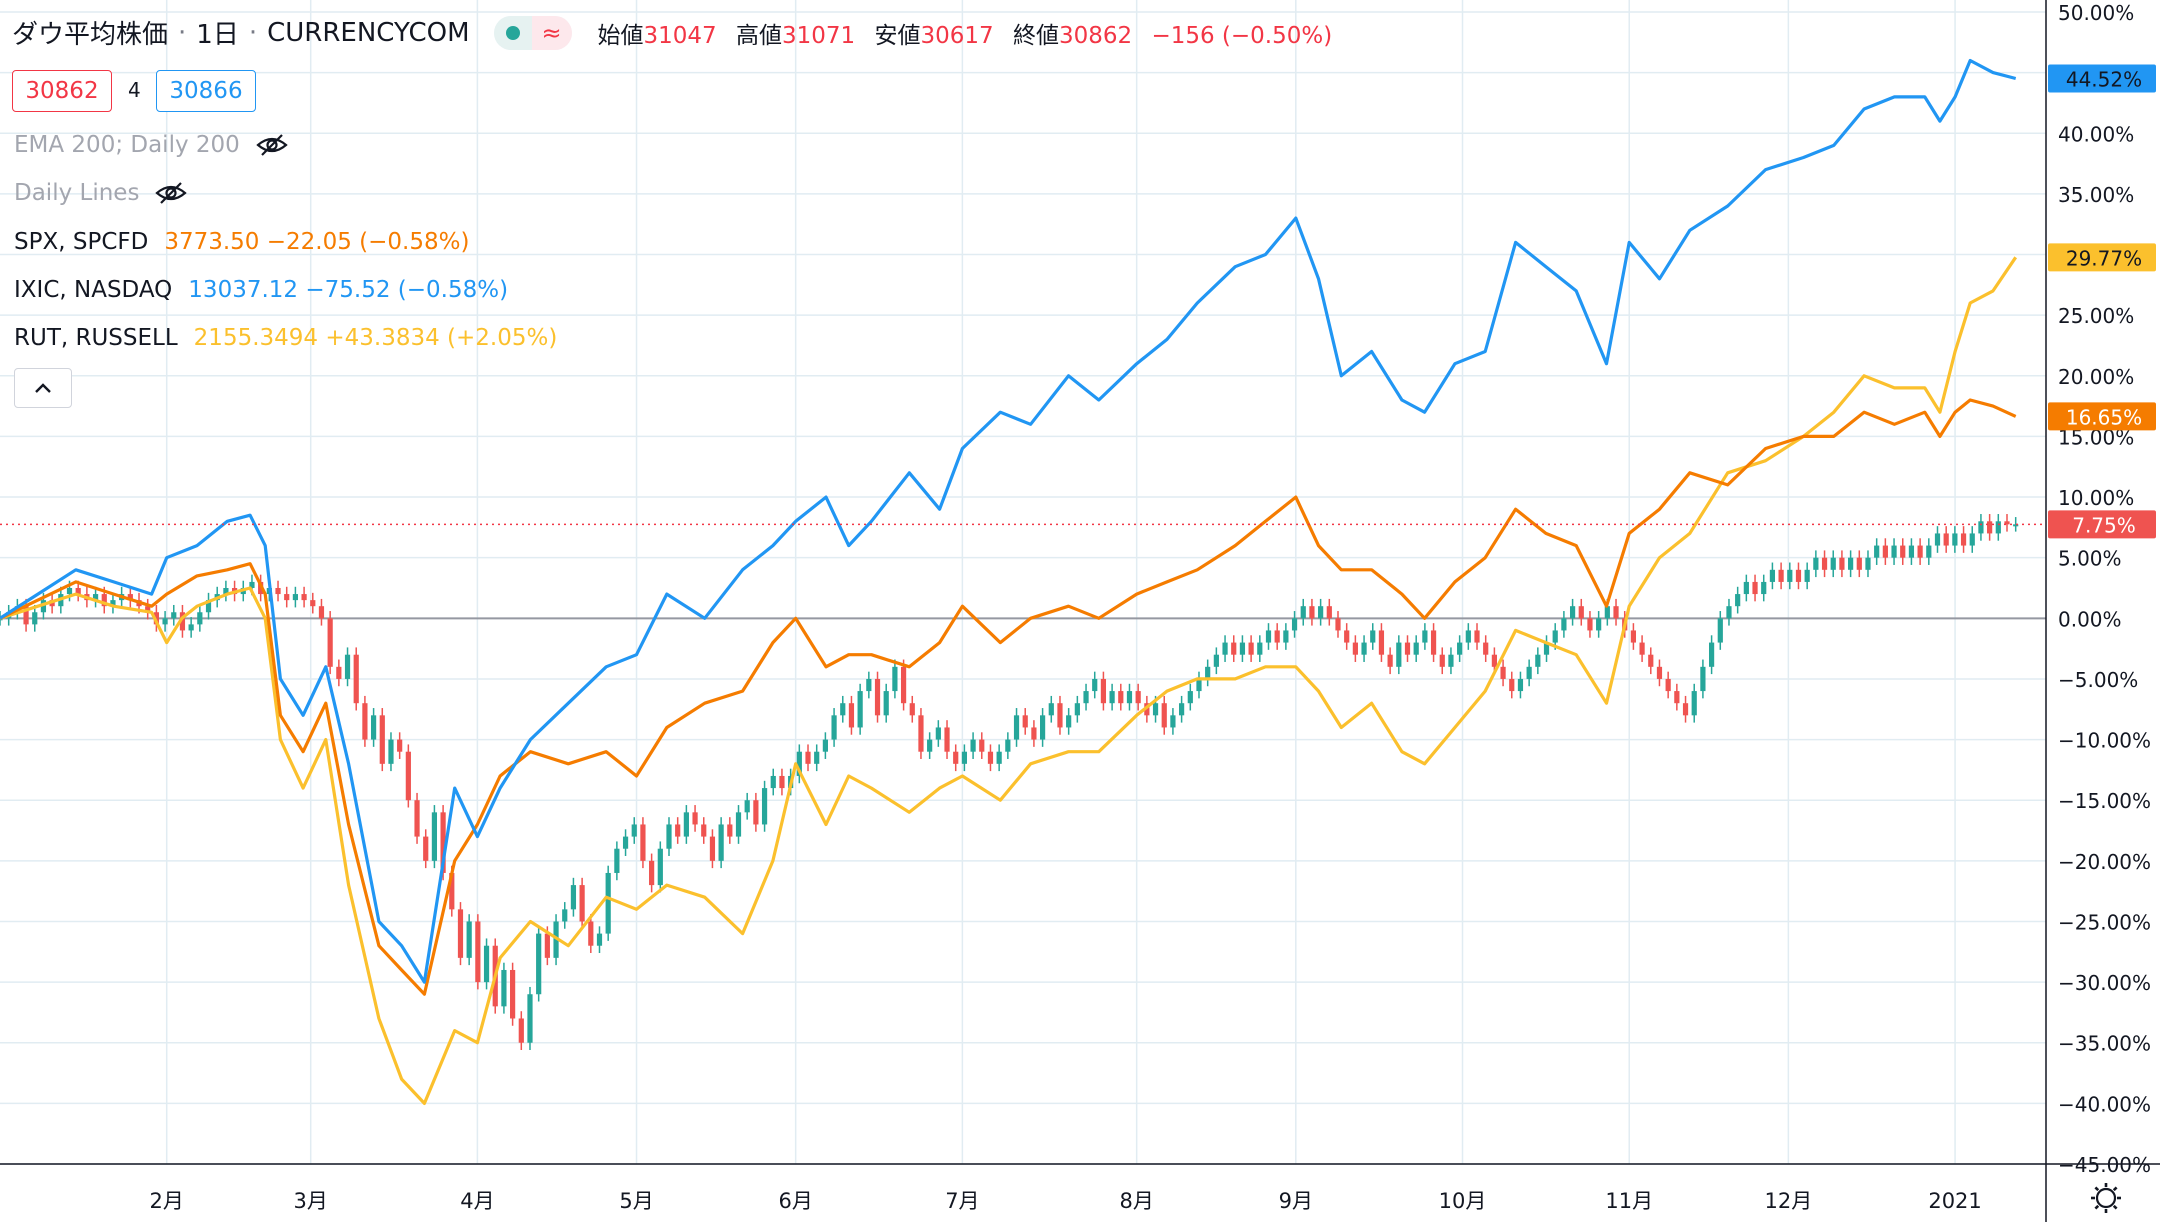 This screenshot has width=2160, height=1222. I want to click on y-tick-label: 0.00%, so click(2090, 619).